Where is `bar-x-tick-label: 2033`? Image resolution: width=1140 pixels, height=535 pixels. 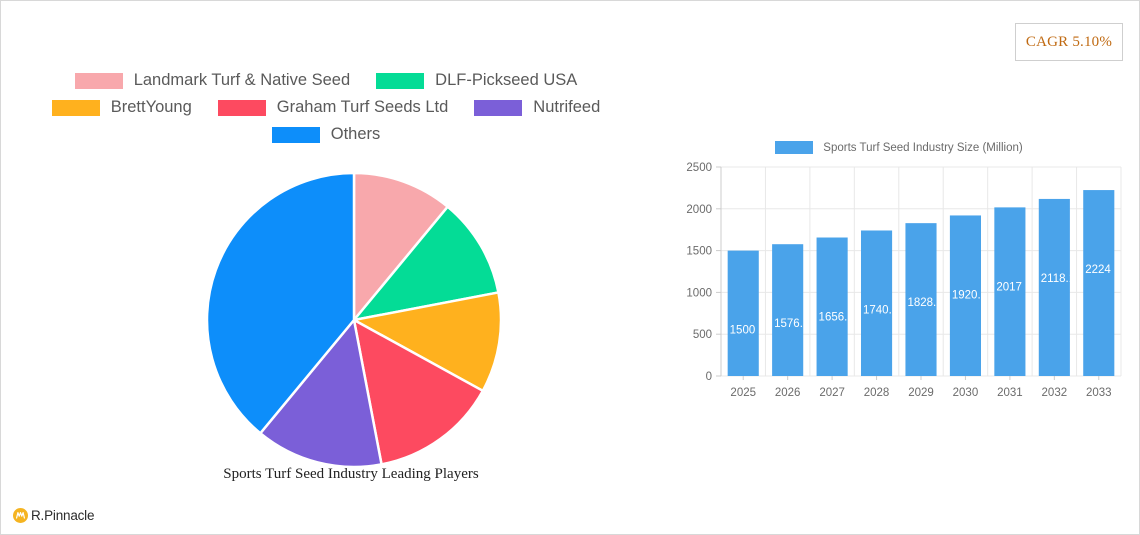 bar-x-tick-label: 2033 is located at coordinates (1099, 393).